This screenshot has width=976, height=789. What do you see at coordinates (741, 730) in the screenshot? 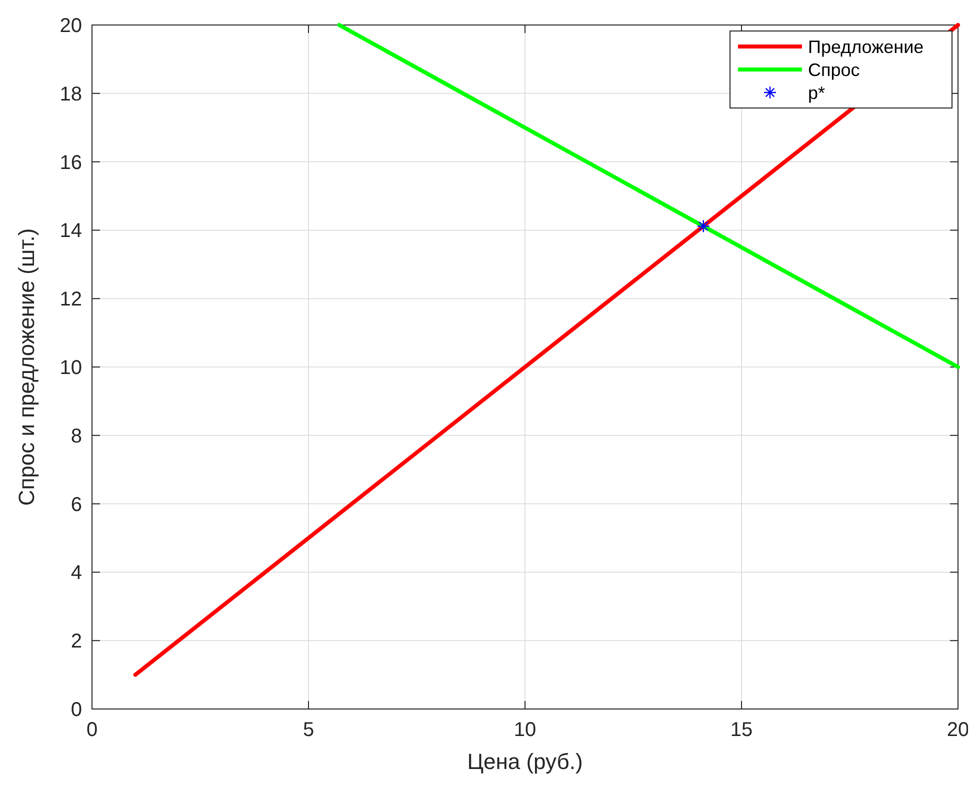
I see `x-tick-label: 15` at bounding box center [741, 730].